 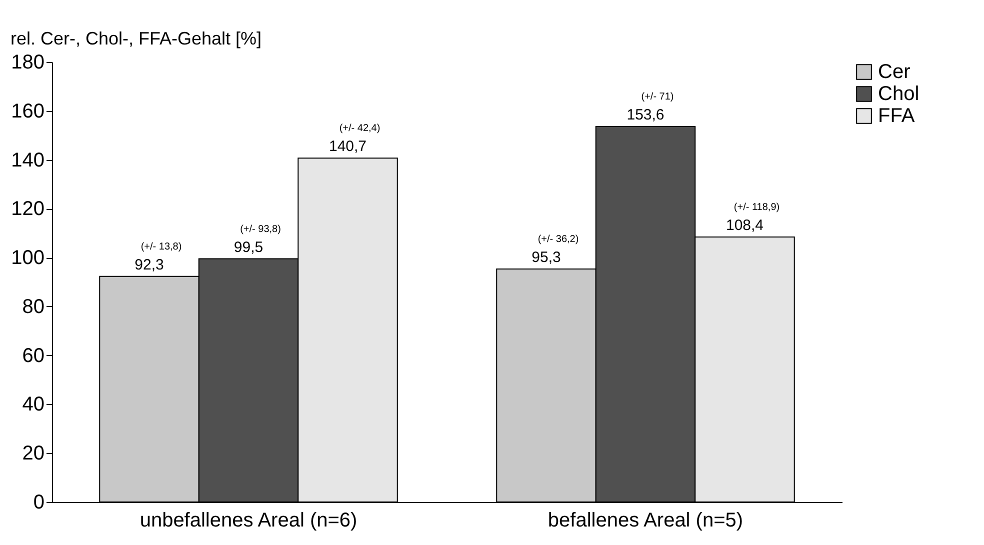 What do you see at coordinates (359, 128) in the screenshot?
I see `annotation: (+/- 42,4)` at bounding box center [359, 128].